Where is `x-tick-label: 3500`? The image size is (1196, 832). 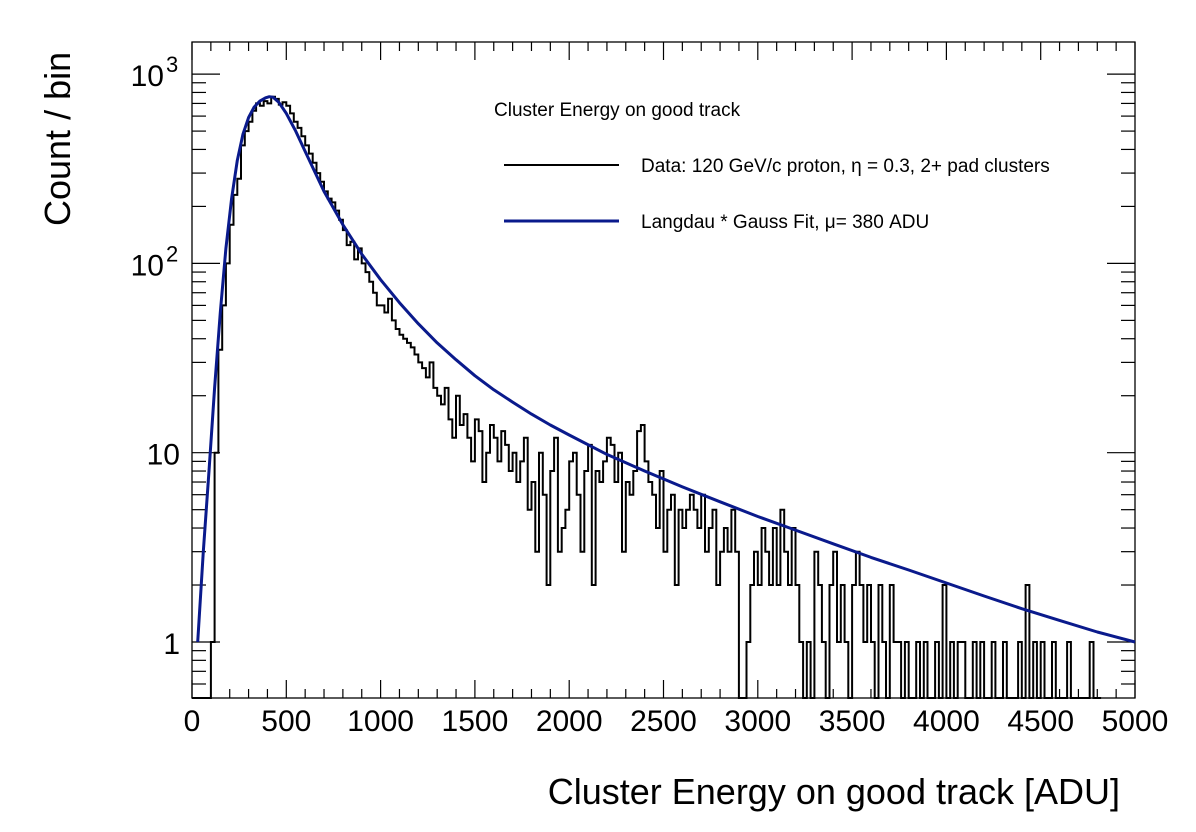
x-tick-label: 3500 is located at coordinates (852, 721).